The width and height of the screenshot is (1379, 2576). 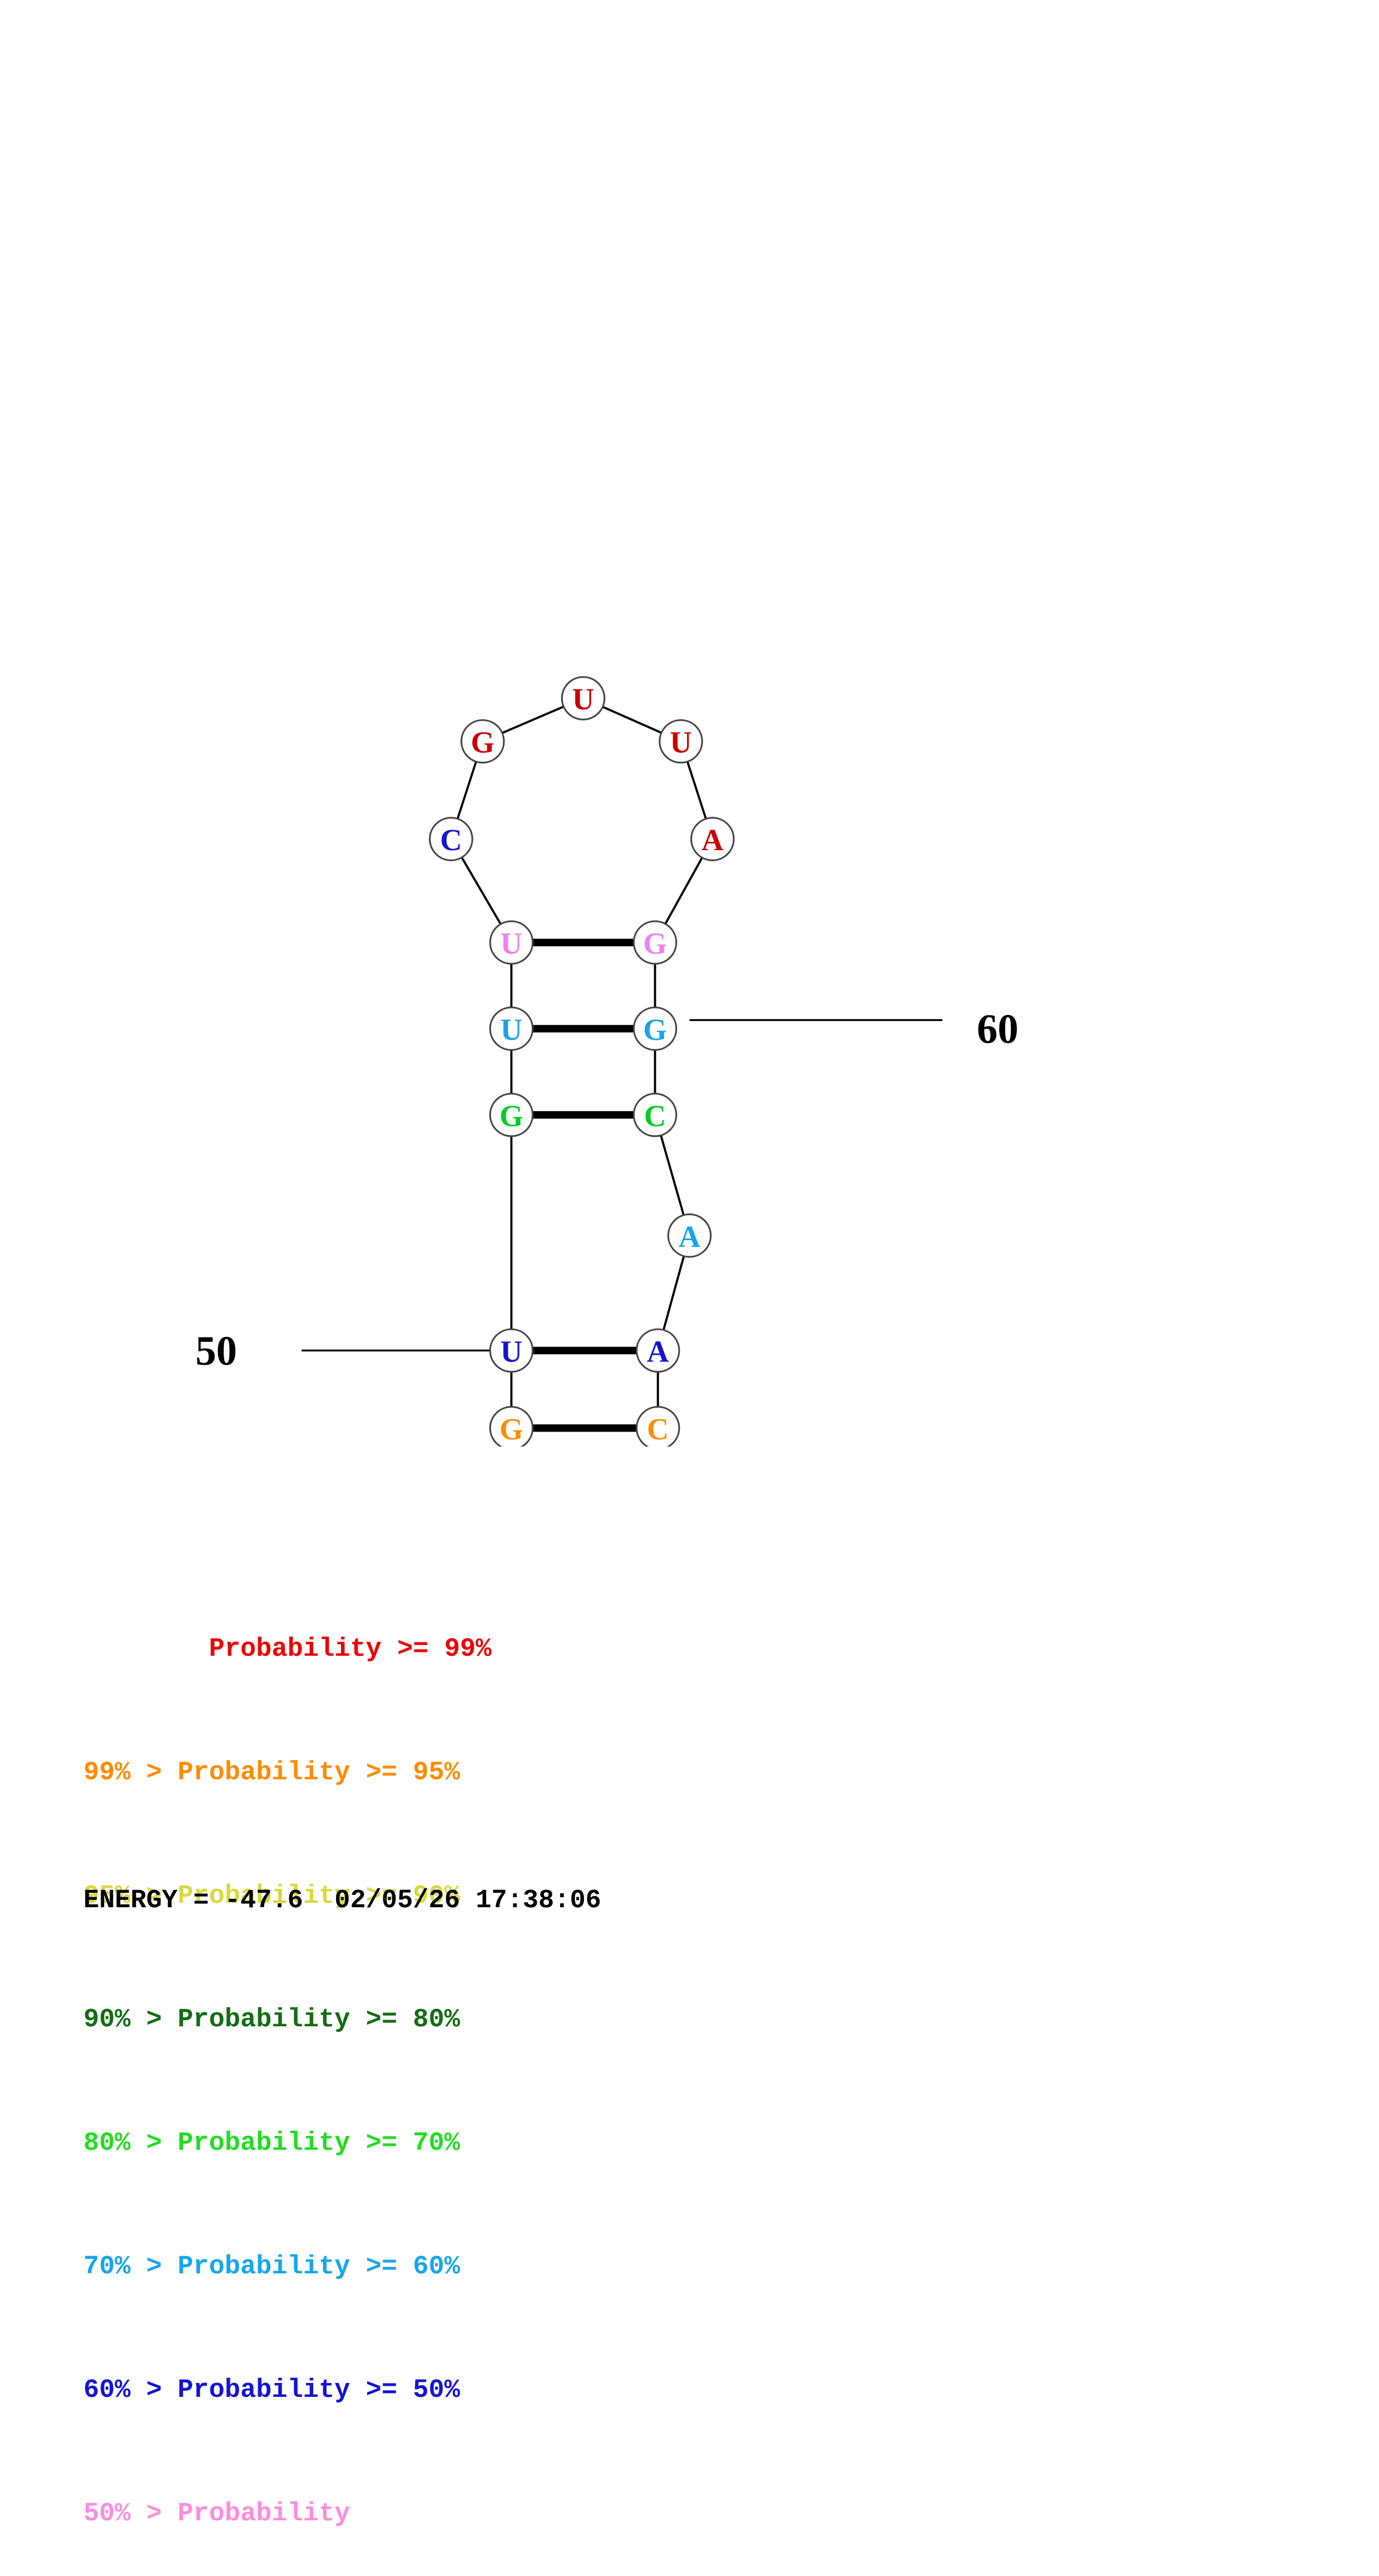 I want to click on legend-row: 80% > Probability >= 70%, so click(x=271, y=2143).